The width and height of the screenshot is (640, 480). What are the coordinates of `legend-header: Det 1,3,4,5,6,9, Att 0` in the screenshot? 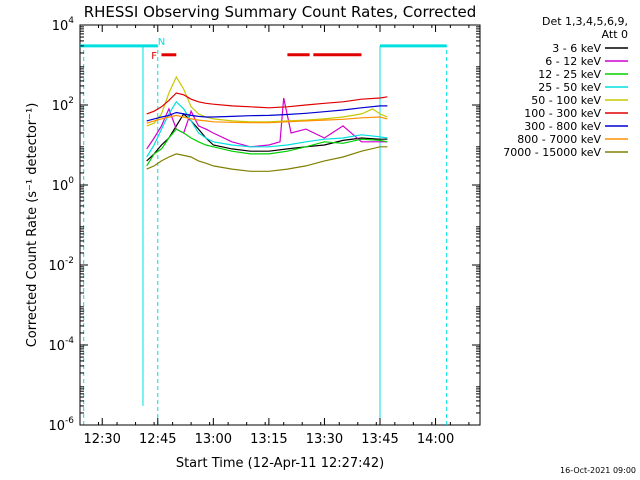 It's located at (585, 28).